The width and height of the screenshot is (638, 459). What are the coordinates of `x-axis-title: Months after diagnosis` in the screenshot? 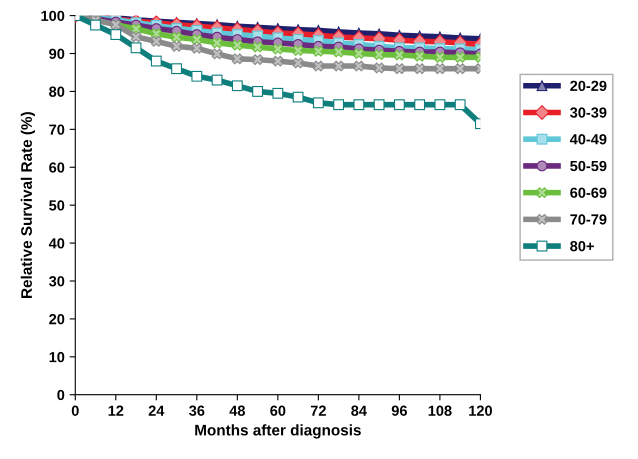 It's located at (278, 431).